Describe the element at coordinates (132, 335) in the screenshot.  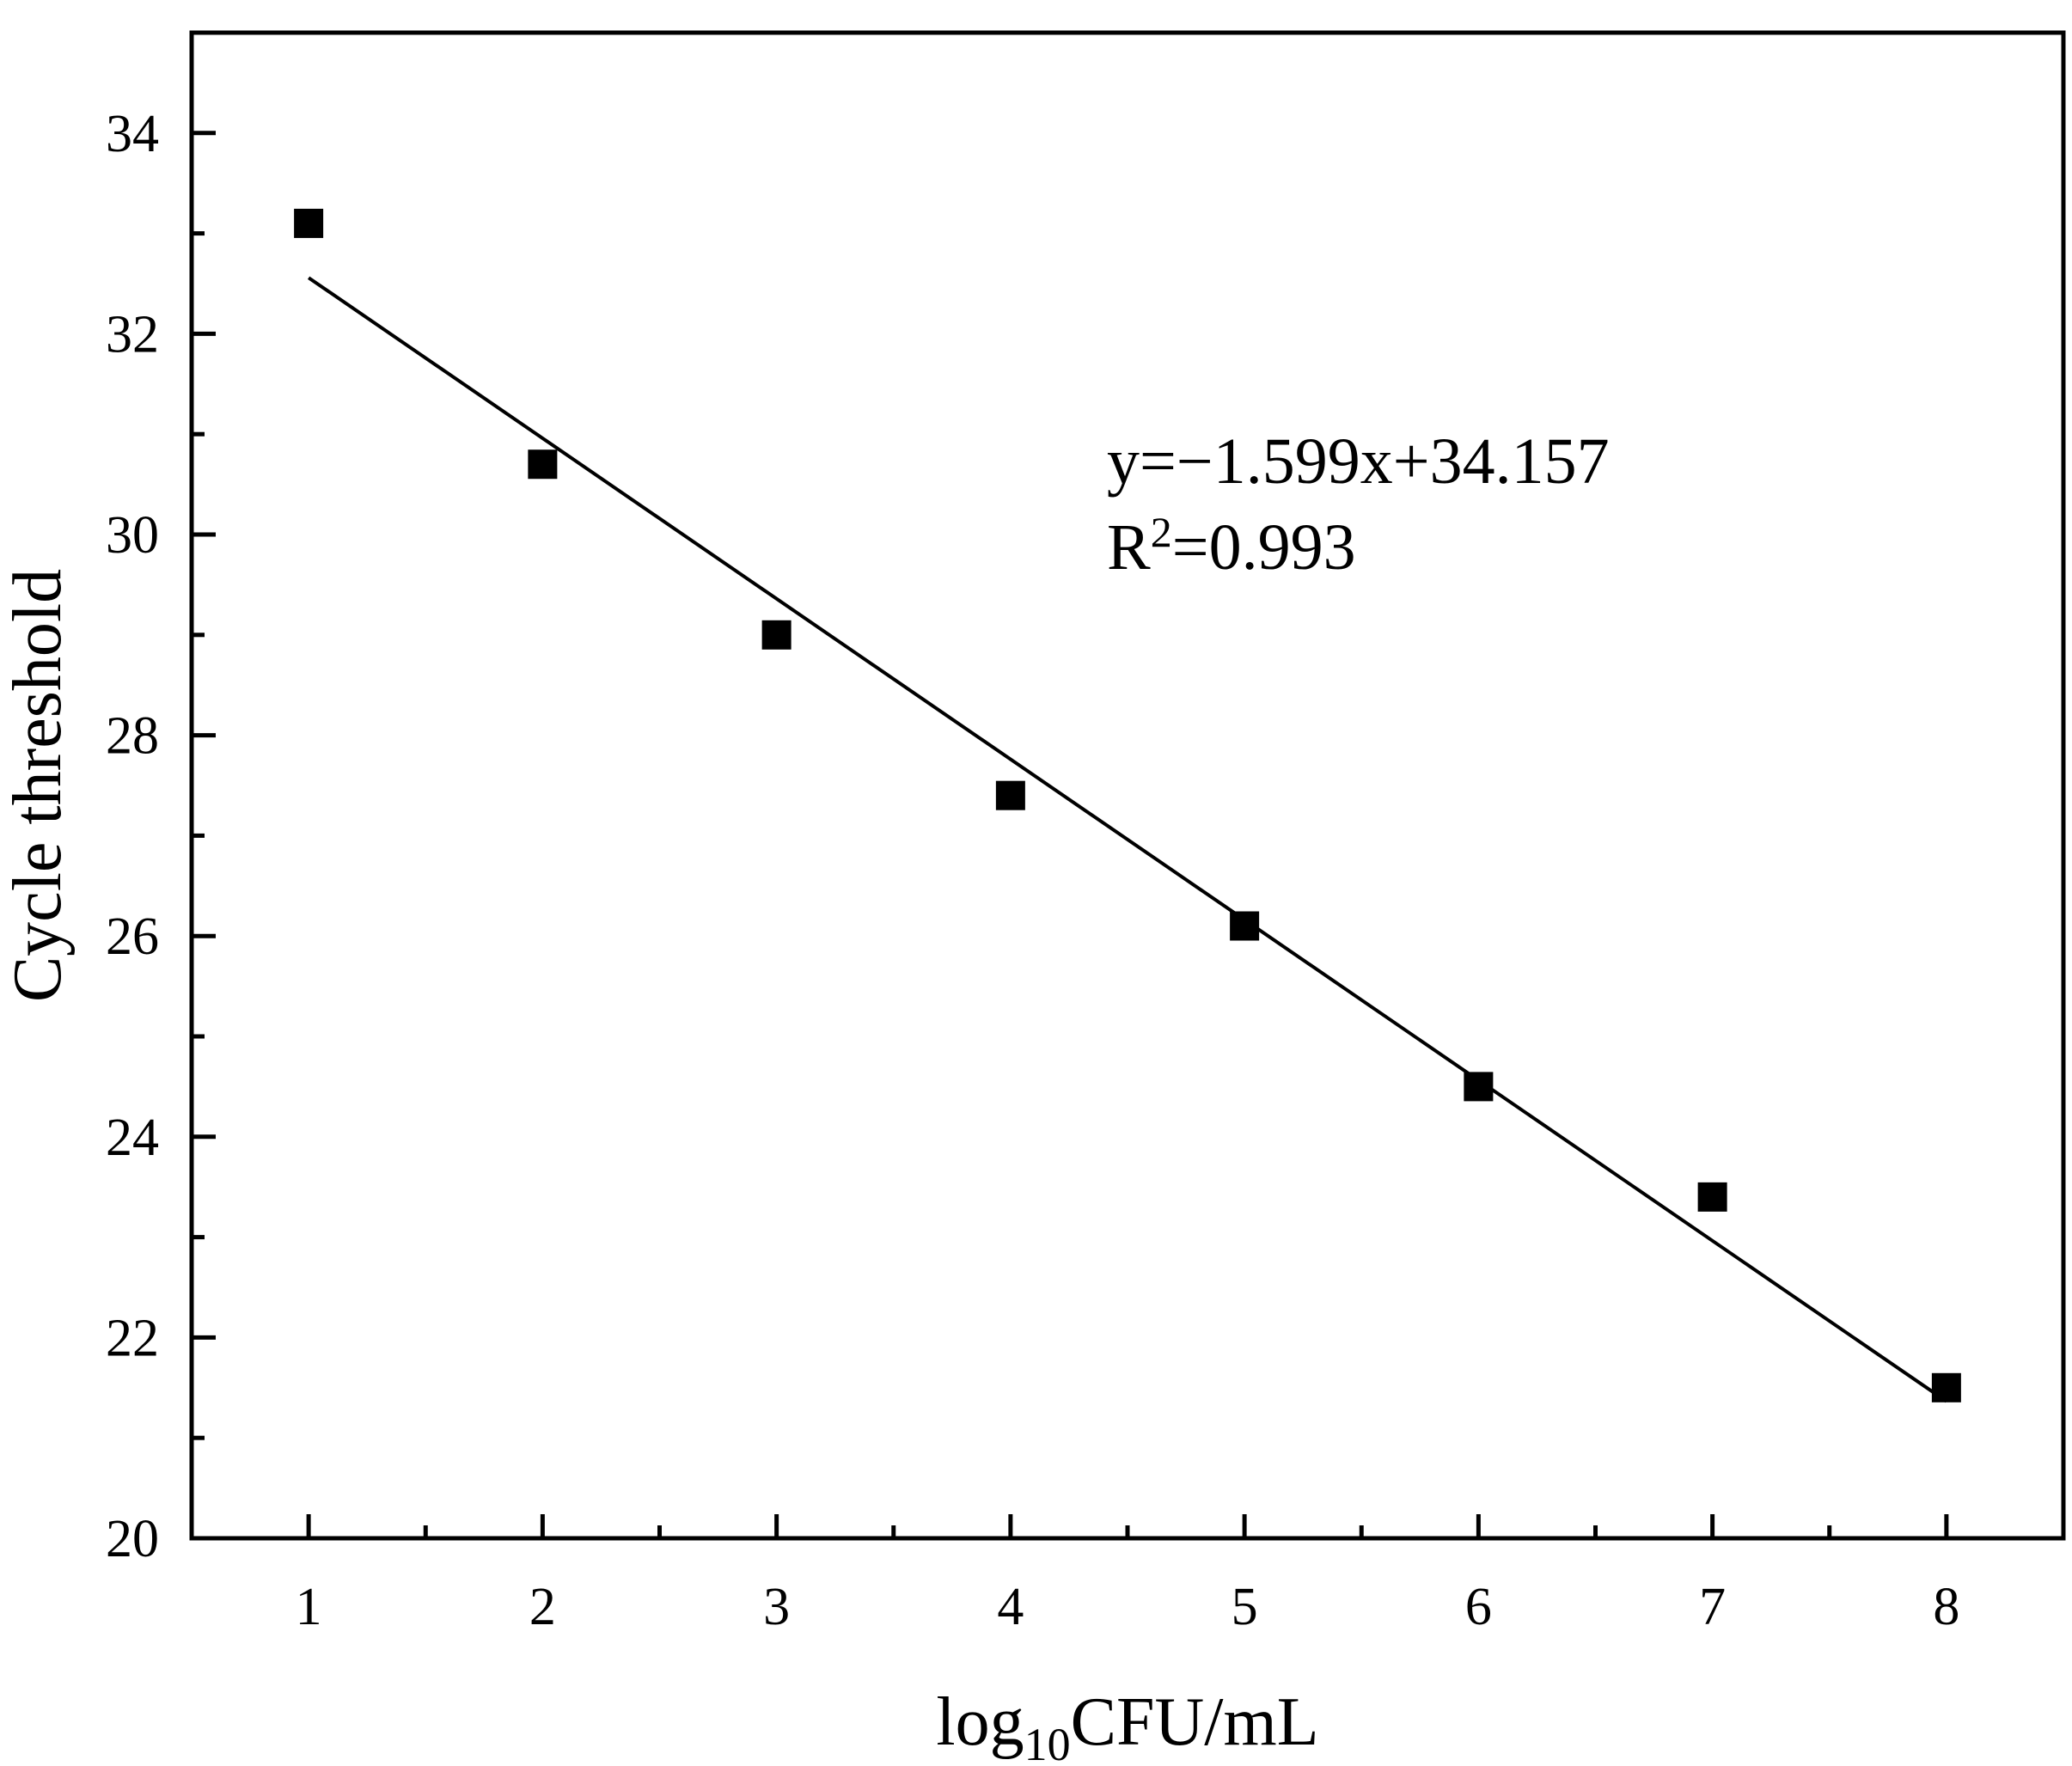
I see `y-tick-label: 32` at that location.